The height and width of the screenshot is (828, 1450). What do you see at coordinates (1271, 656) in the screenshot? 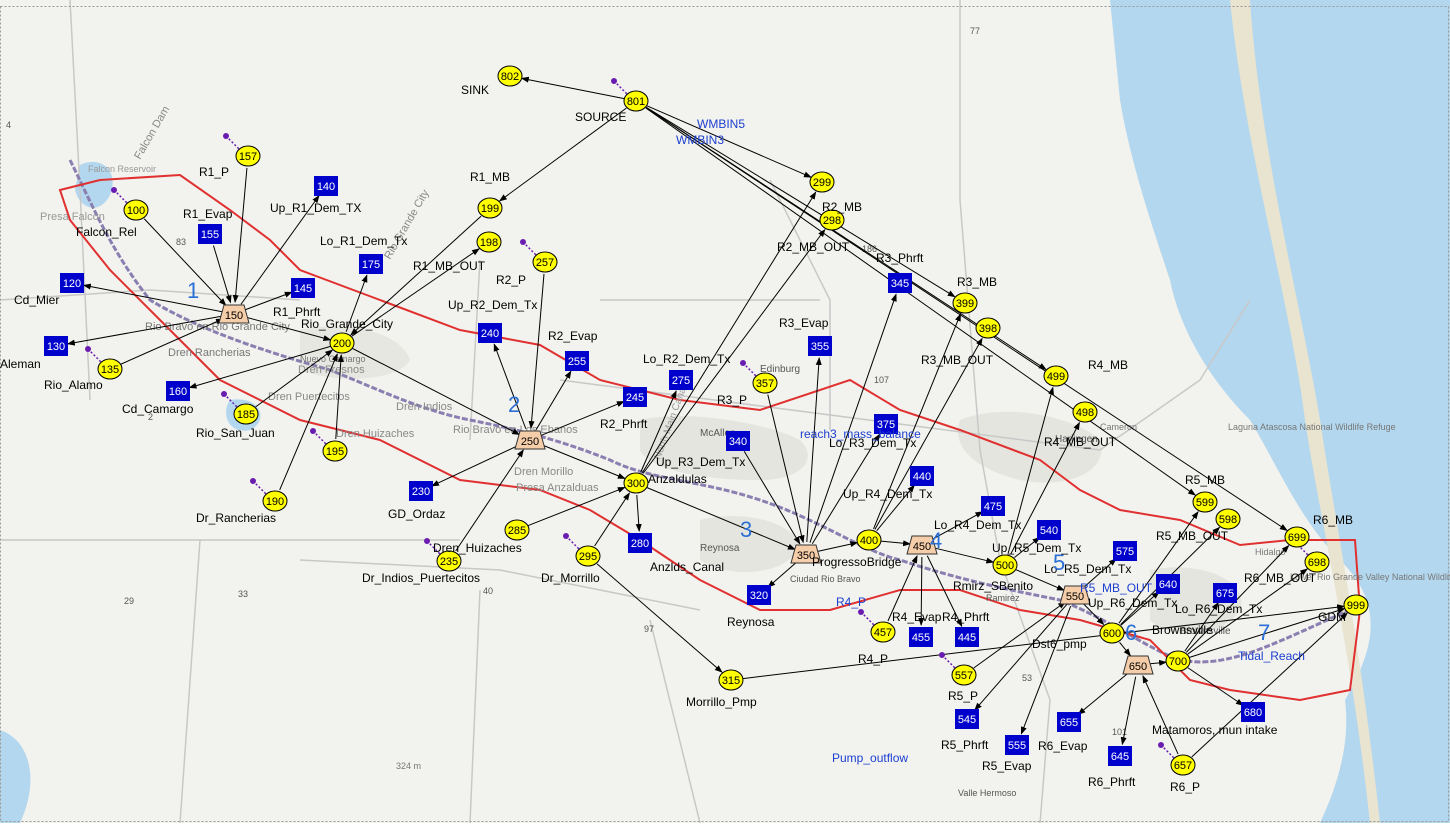
I see `link-label: Tidal_Reach` at bounding box center [1271, 656].